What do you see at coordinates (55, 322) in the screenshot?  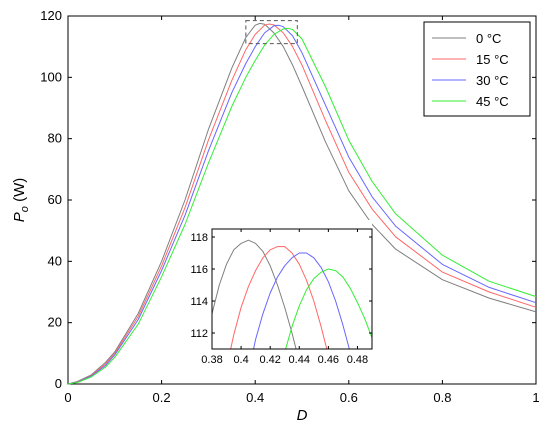 I see `y-tick-label: 20` at bounding box center [55, 322].